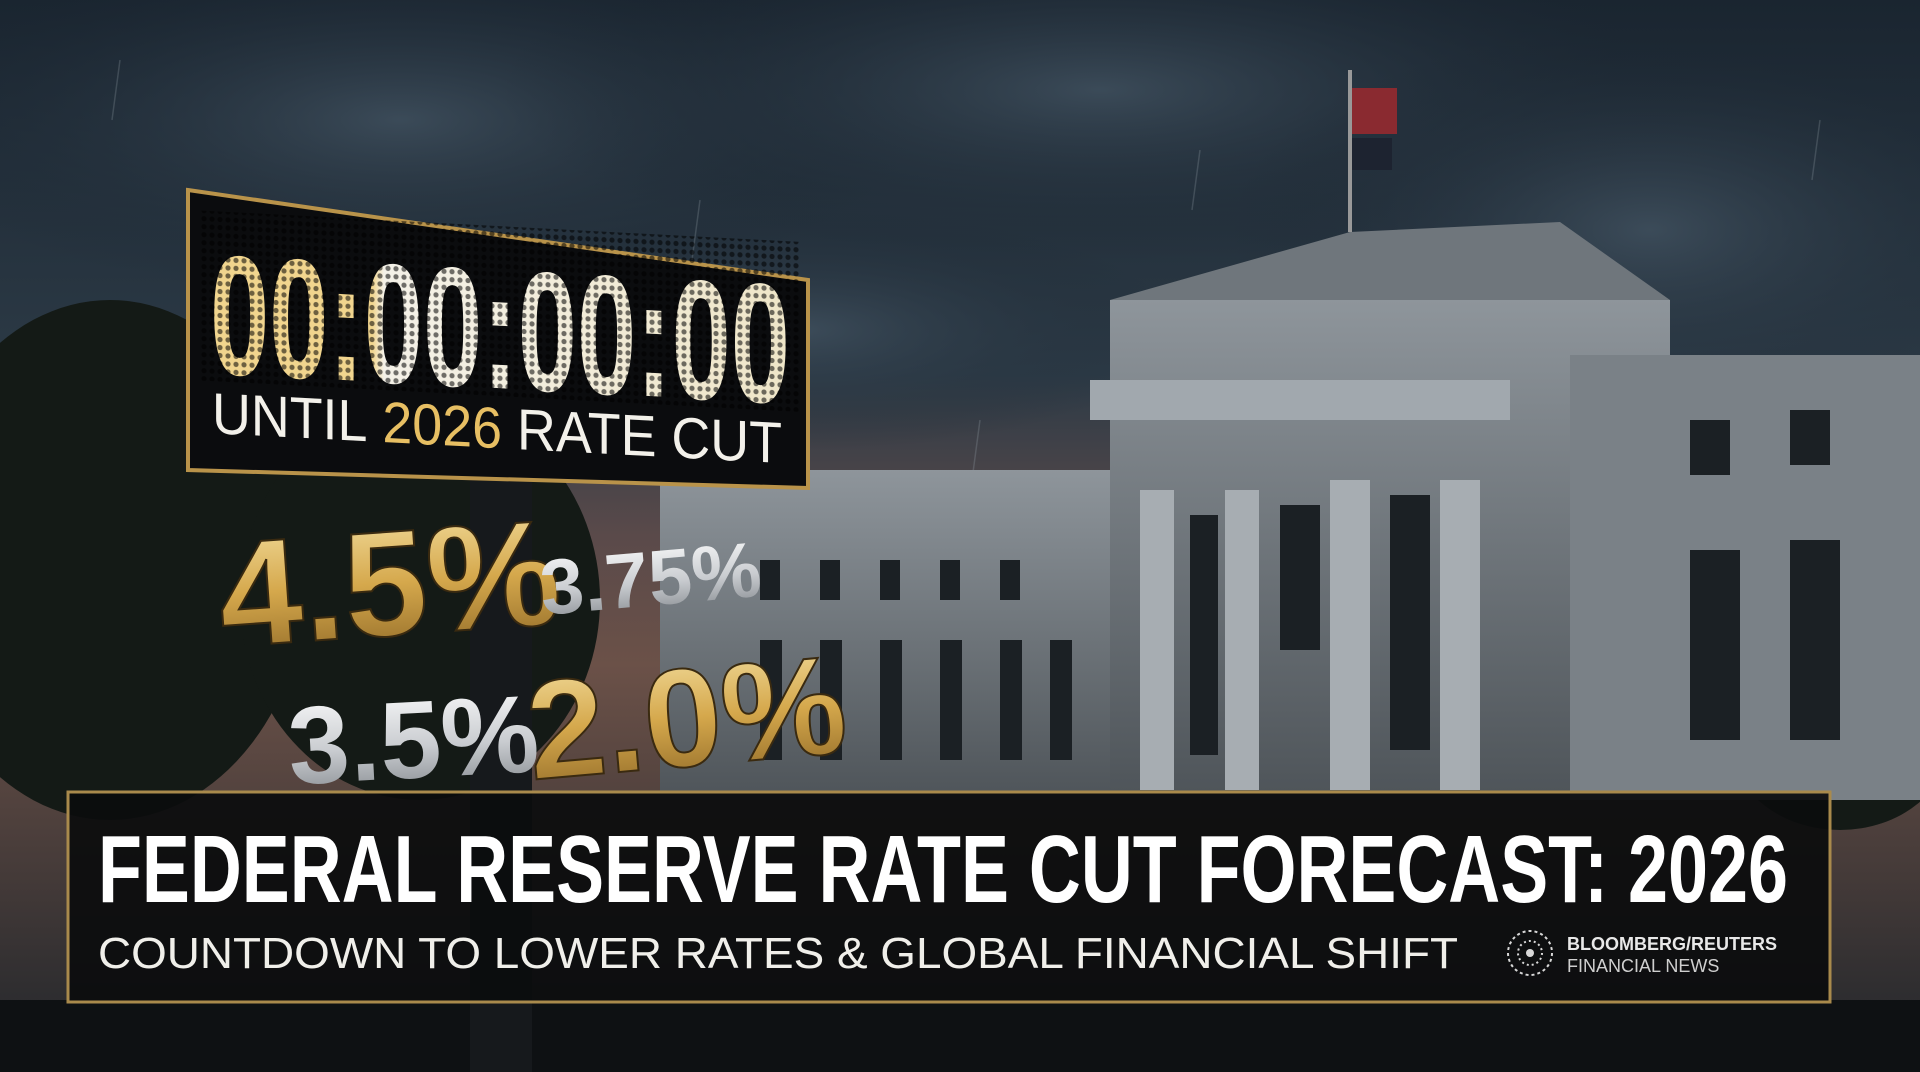 The image size is (1920, 1072). I want to click on ground, so click(960, 1036).